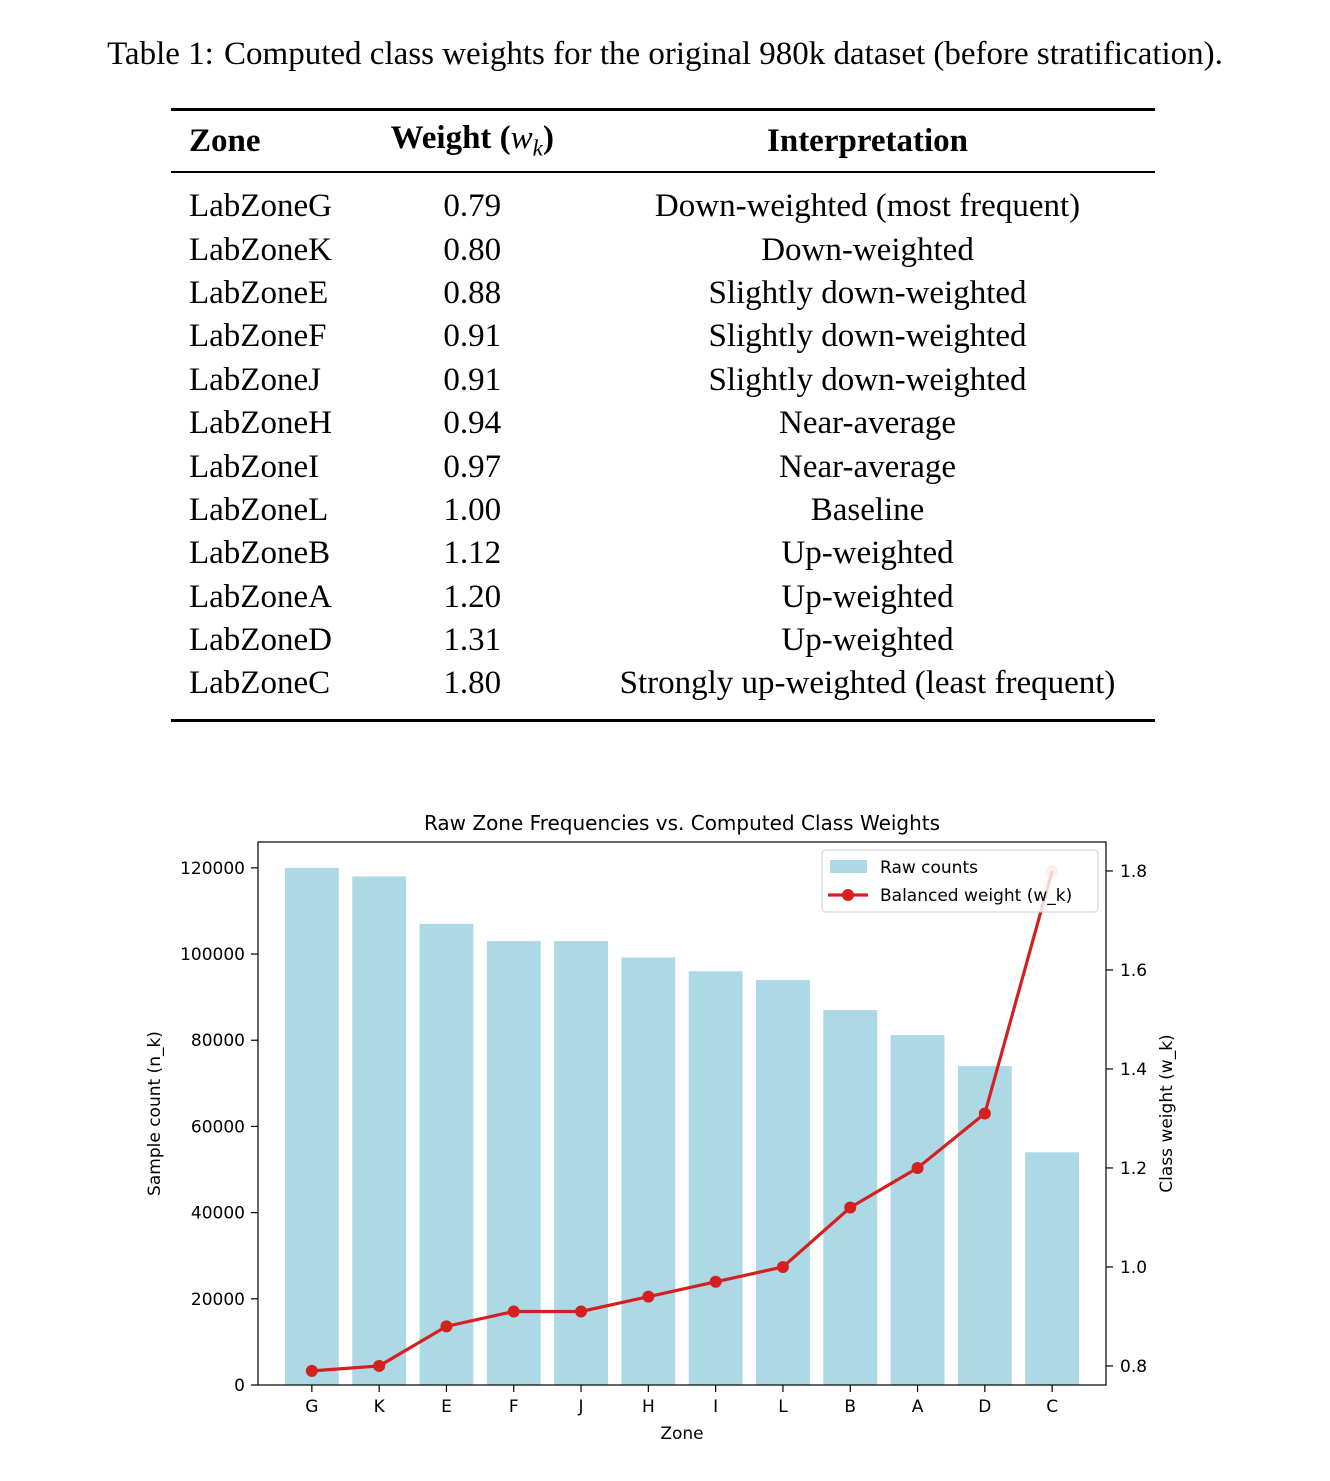  What do you see at coordinates (1126, 1119) in the screenshot?
I see `right-axis: 0.8 1.0 1.2 1.4 1.6 1.8` at bounding box center [1126, 1119].